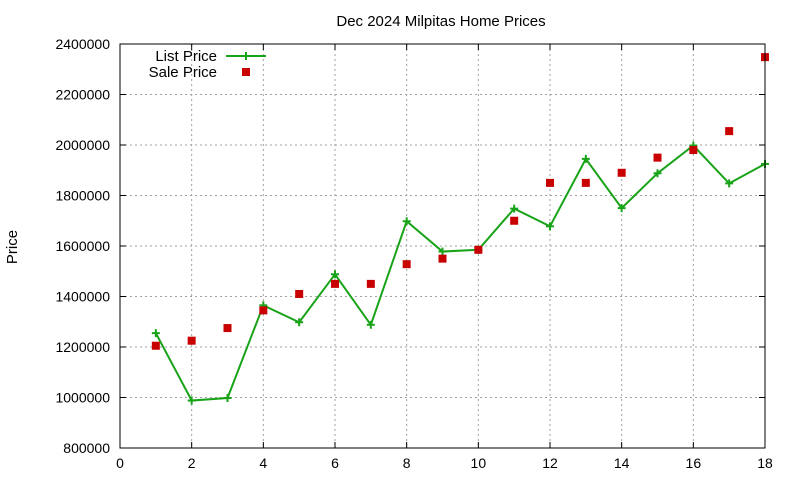 The height and width of the screenshot is (480, 800). What do you see at coordinates (335, 463) in the screenshot?
I see `x-tick-label: 6` at bounding box center [335, 463].